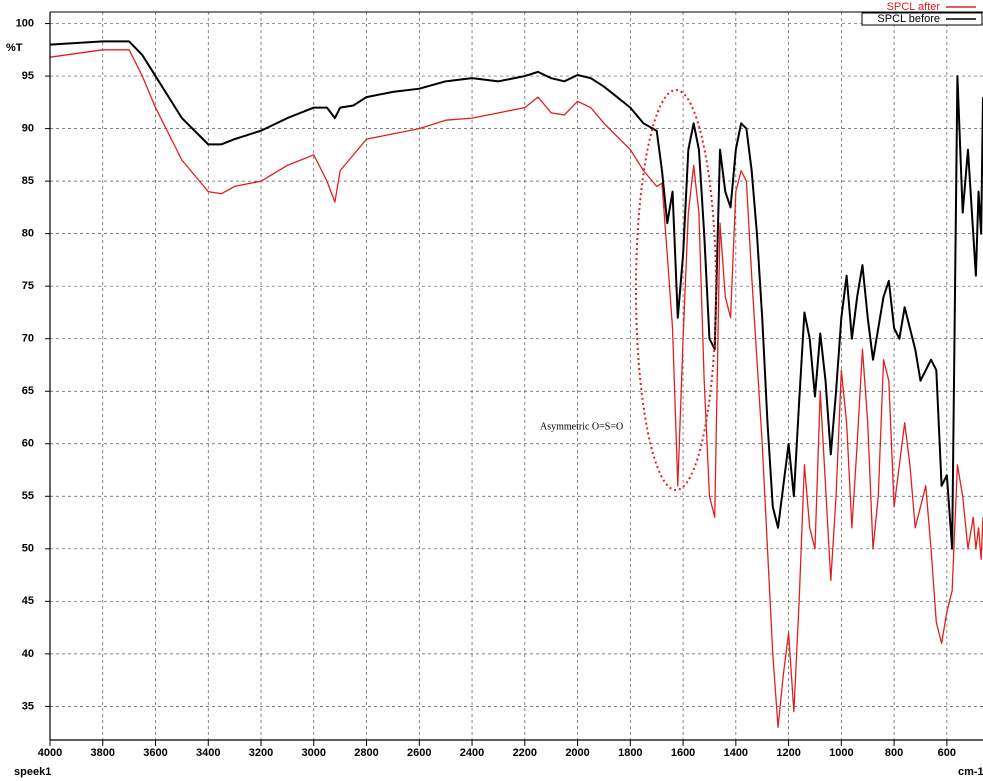 Image resolution: width=983 pixels, height=781 pixels. What do you see at coordinates (28, 654) in the screenshot?
I see `y-tick-label: 40` at bounding box center [28, 654].